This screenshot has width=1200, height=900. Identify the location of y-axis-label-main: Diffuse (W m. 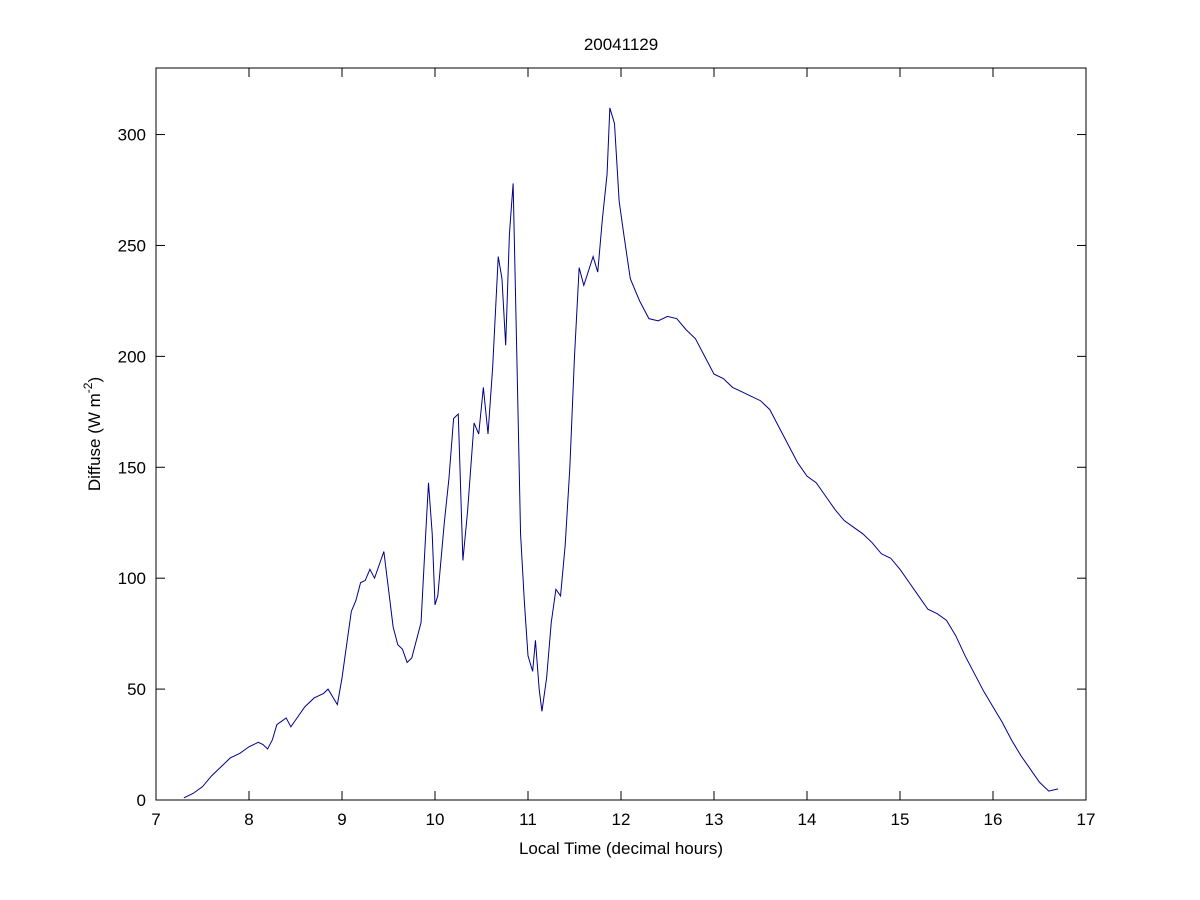
(94, 442).